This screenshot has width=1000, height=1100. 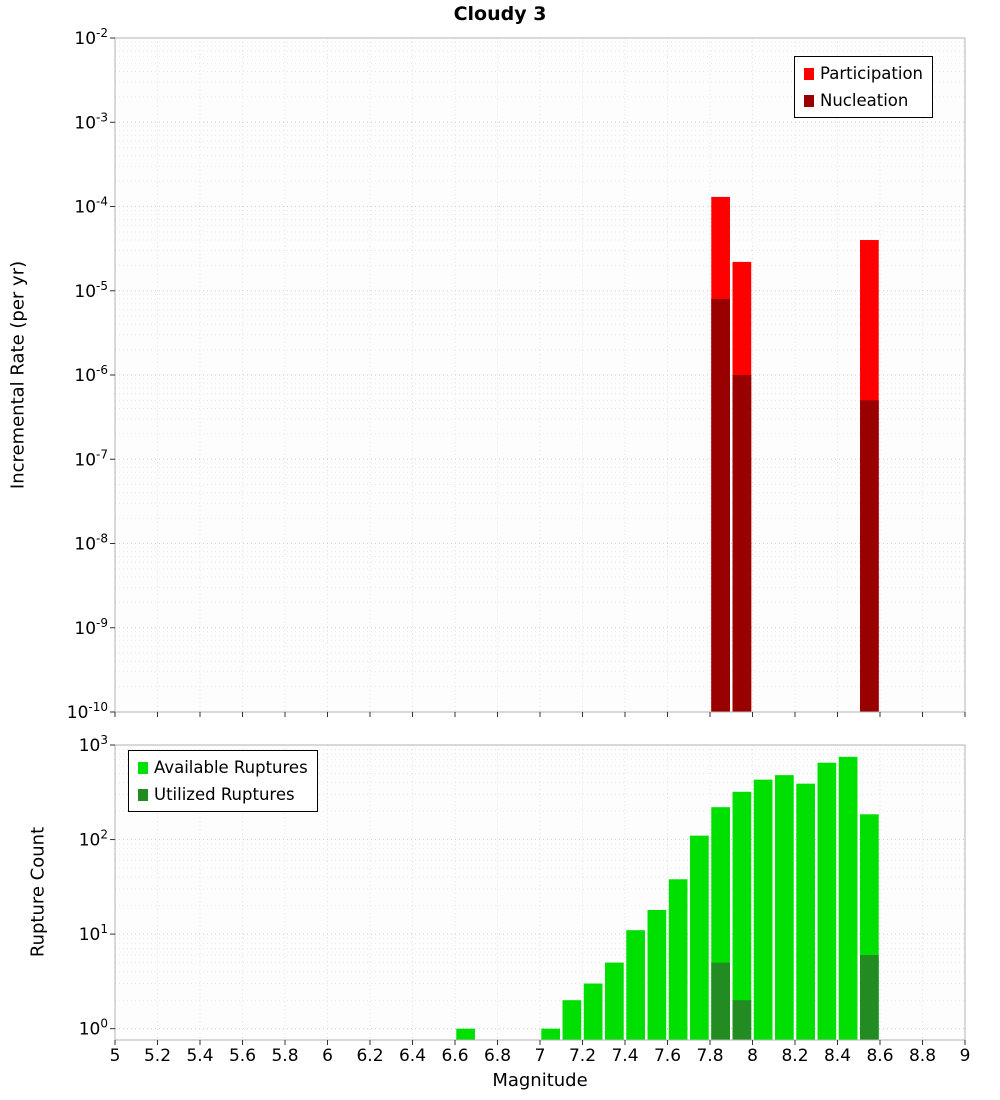 What do you see at coordinates (809, 100) in the screenshot?
I see `nucleation-swatch-icon` at bounding box center [809, 100].